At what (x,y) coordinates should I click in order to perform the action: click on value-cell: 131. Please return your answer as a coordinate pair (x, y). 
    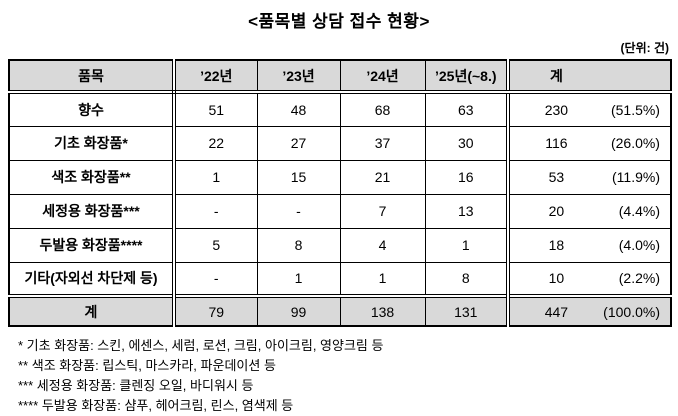
    Looking at the image, I should click on (466, 310).